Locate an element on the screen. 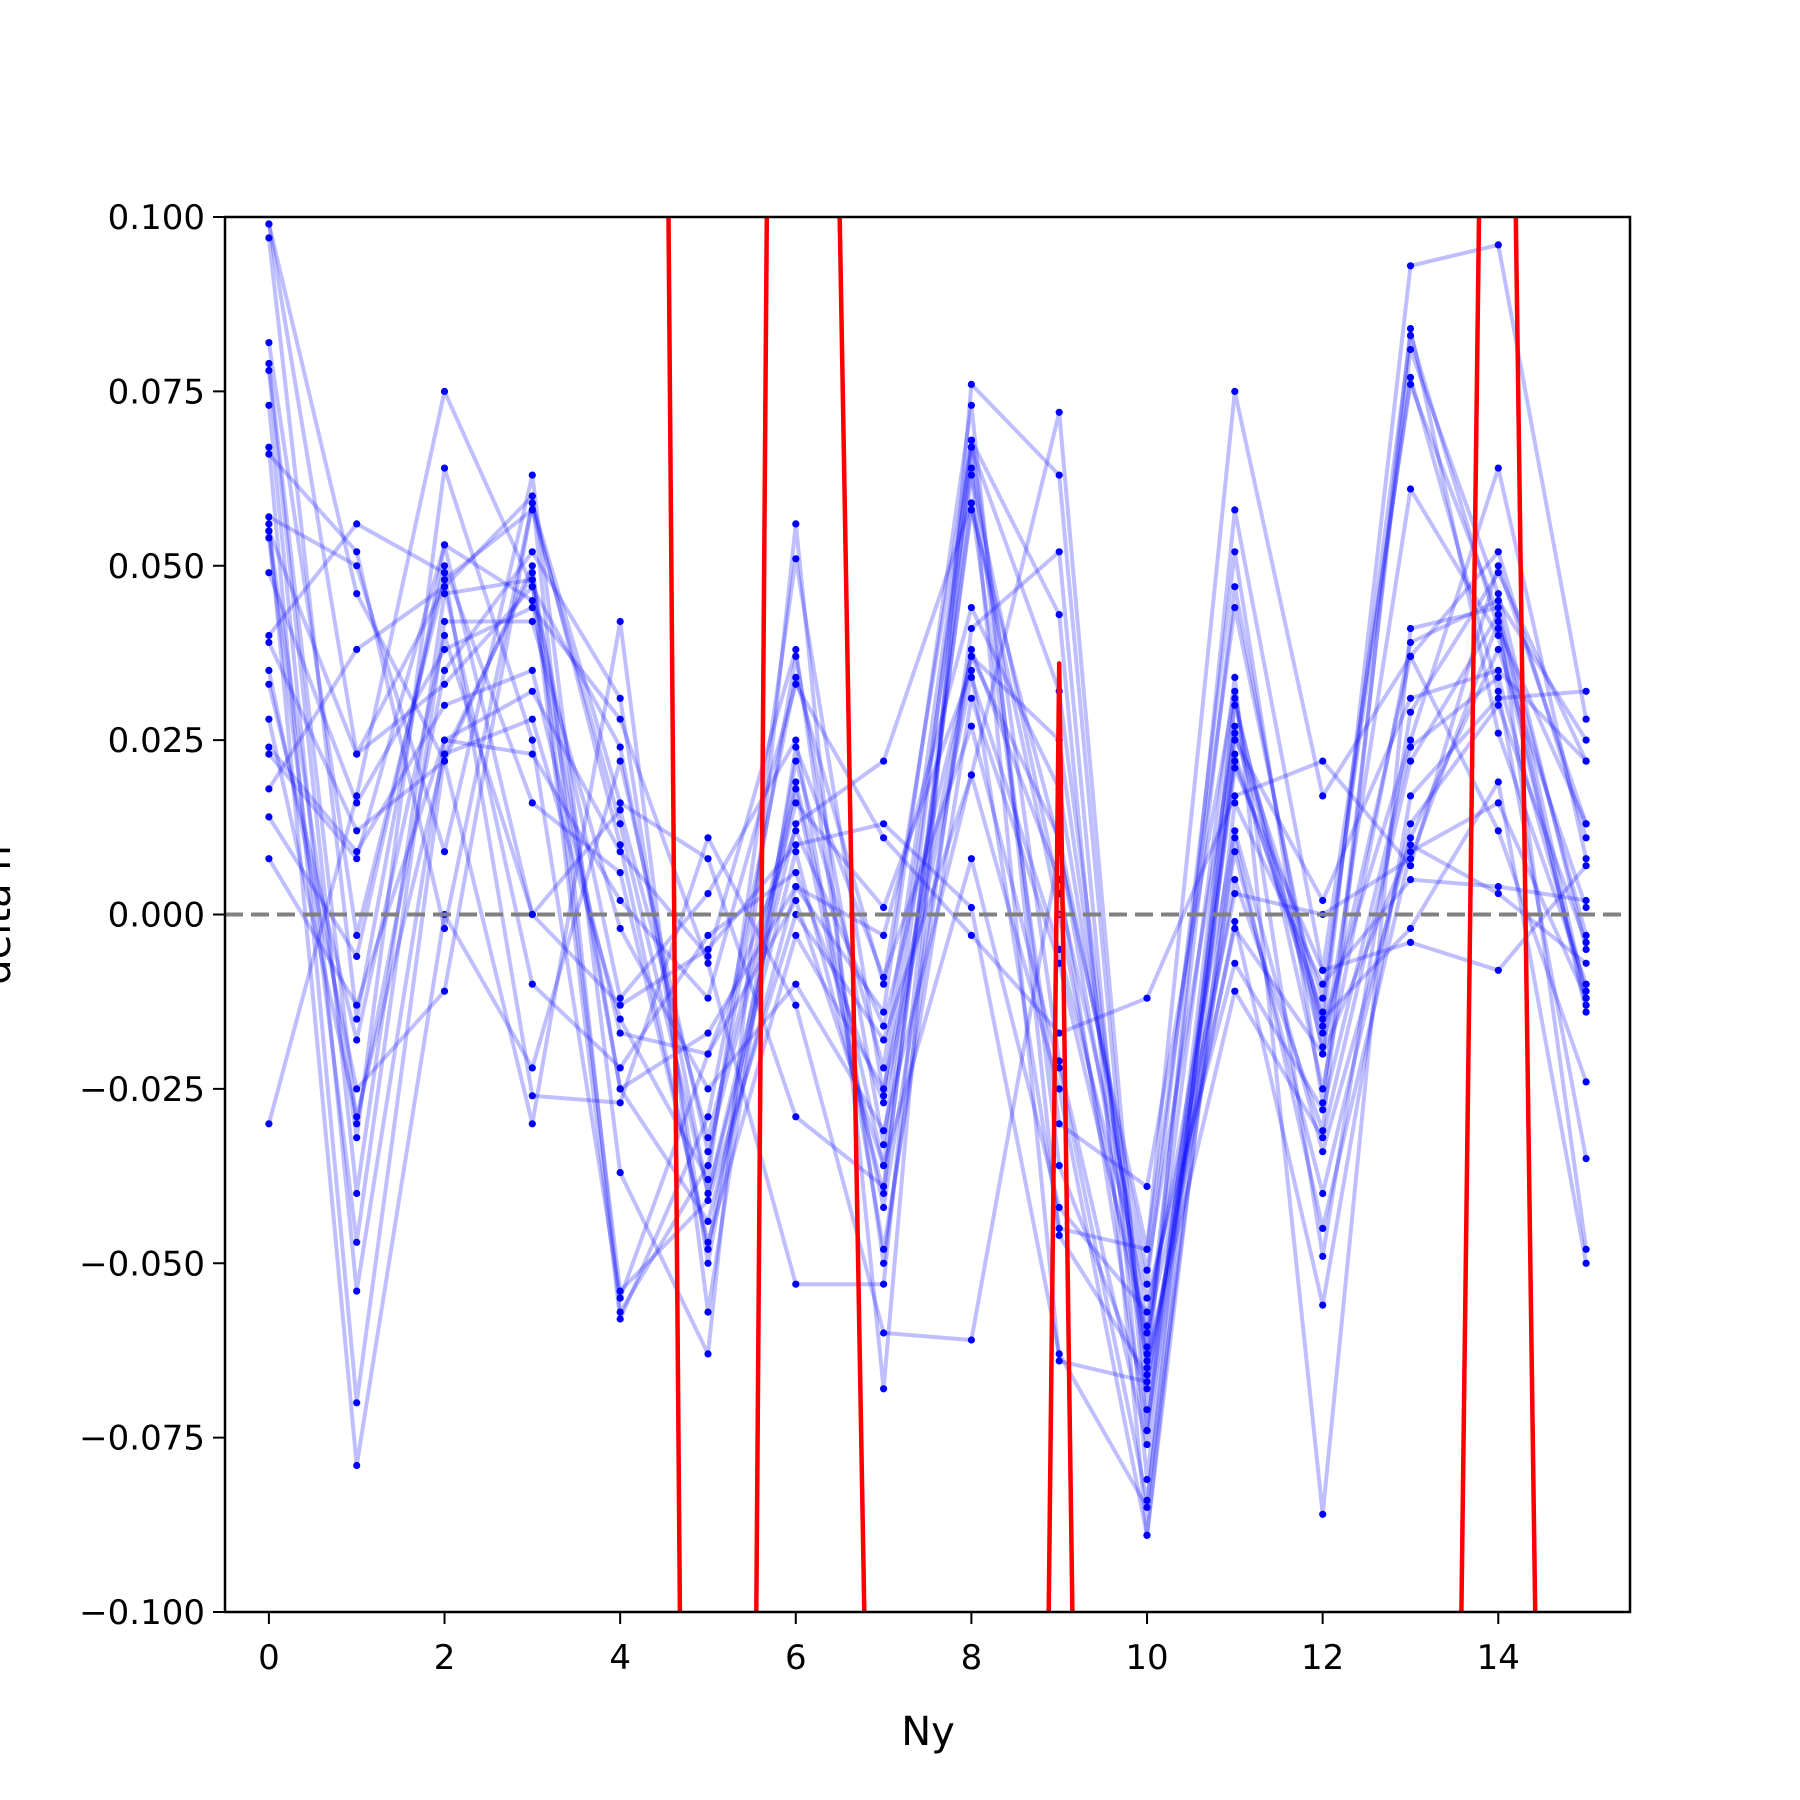 The width and height of the screenshot is (1800, 1800). y-tick-label: 0.050 is located at coordinates (156, 567).